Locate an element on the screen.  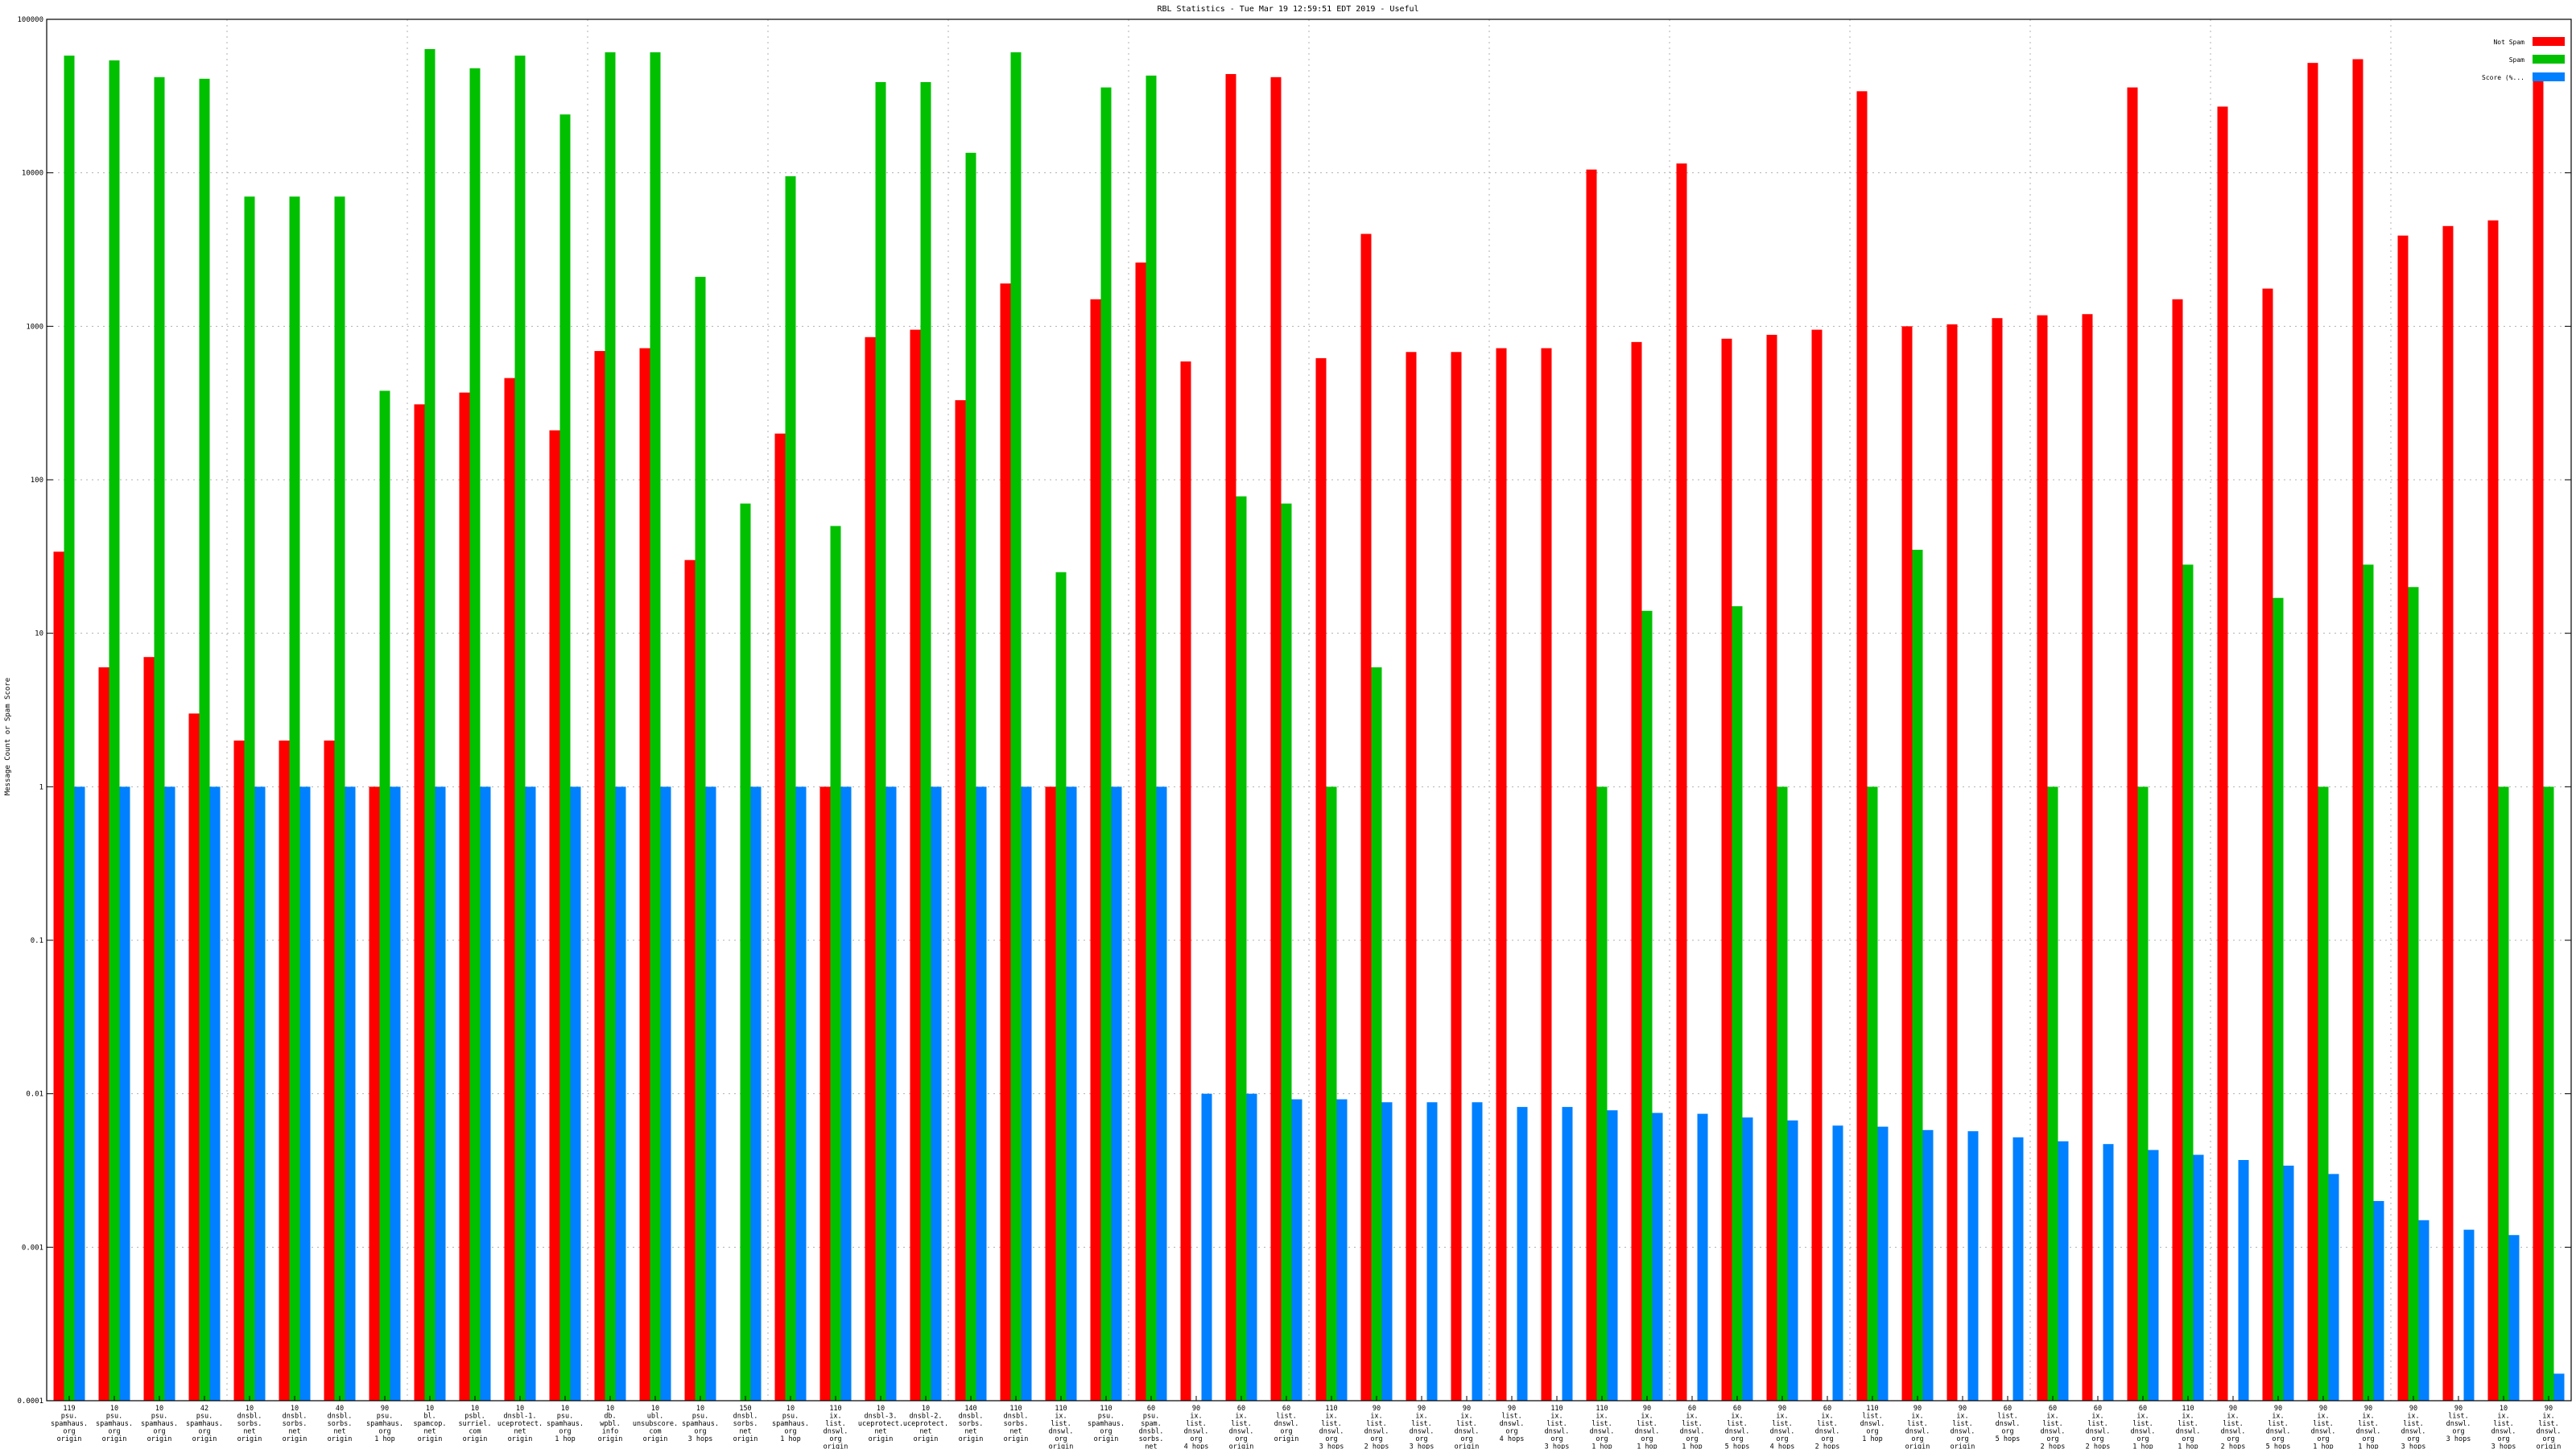
x-tick-label: 10 dnsbl-3. uceprotect. net origin is located at coordinates (880, 1424).